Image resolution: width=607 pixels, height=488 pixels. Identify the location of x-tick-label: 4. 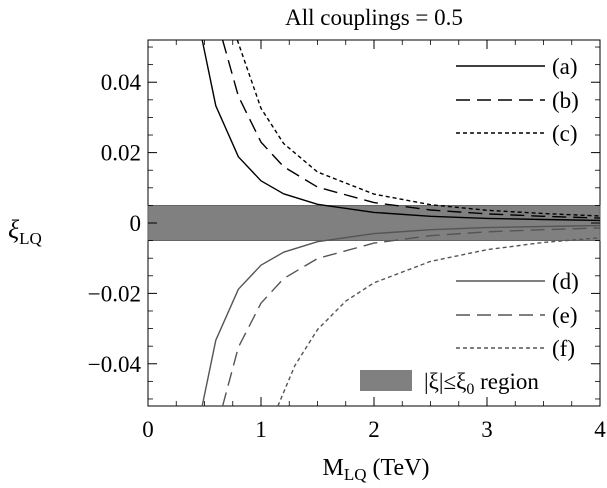
(600, 429).